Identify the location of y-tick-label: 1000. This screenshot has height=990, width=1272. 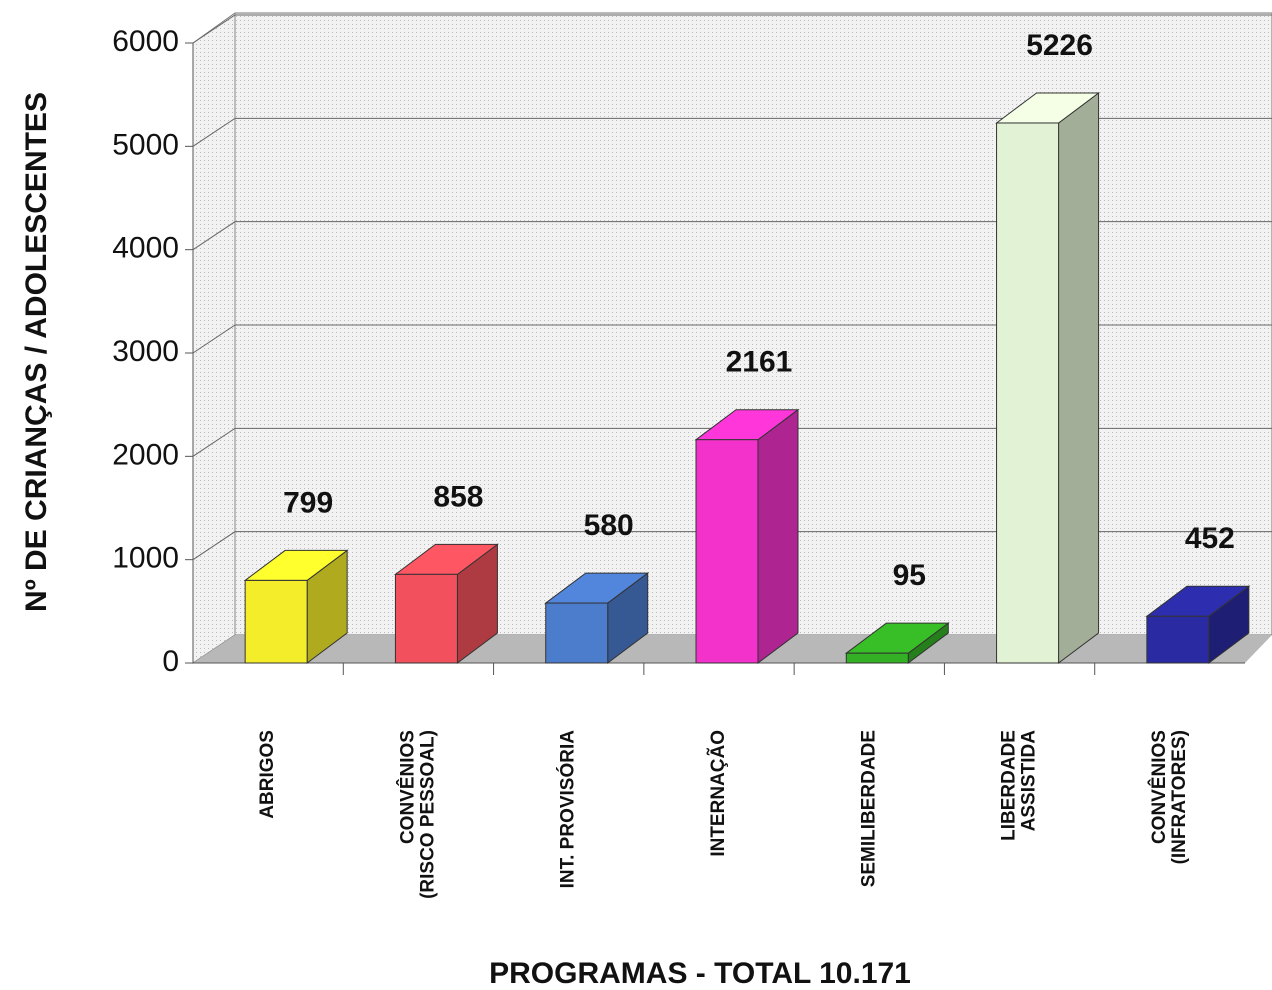
(145, 558).